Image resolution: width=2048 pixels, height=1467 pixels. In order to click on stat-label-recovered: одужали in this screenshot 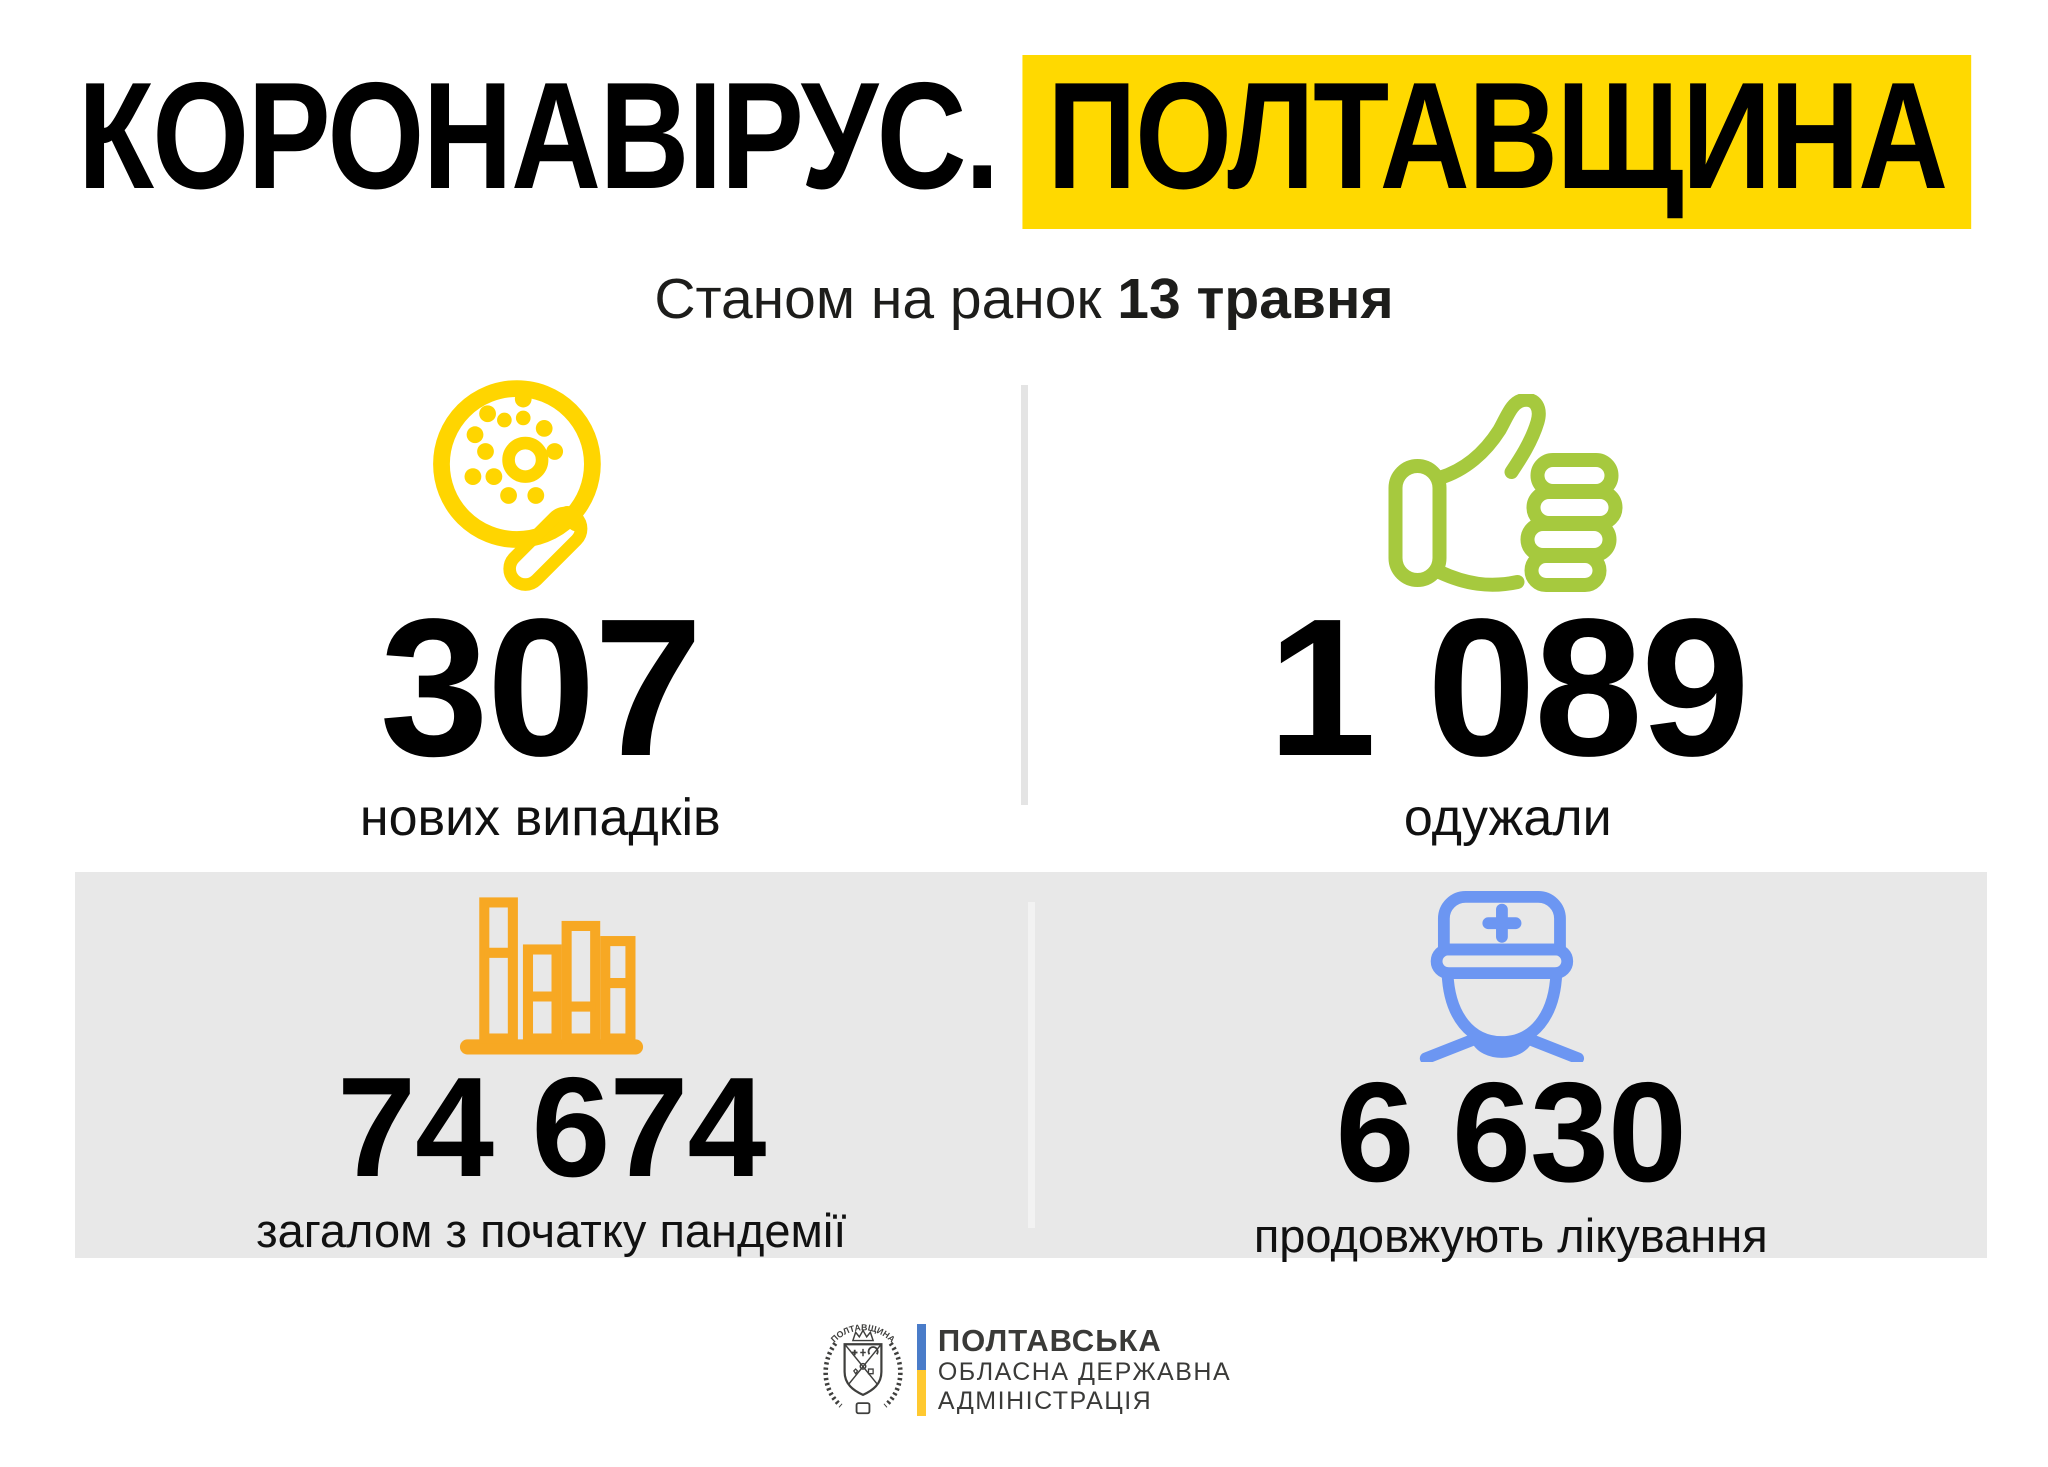, I will do `click(1507, 818)`.